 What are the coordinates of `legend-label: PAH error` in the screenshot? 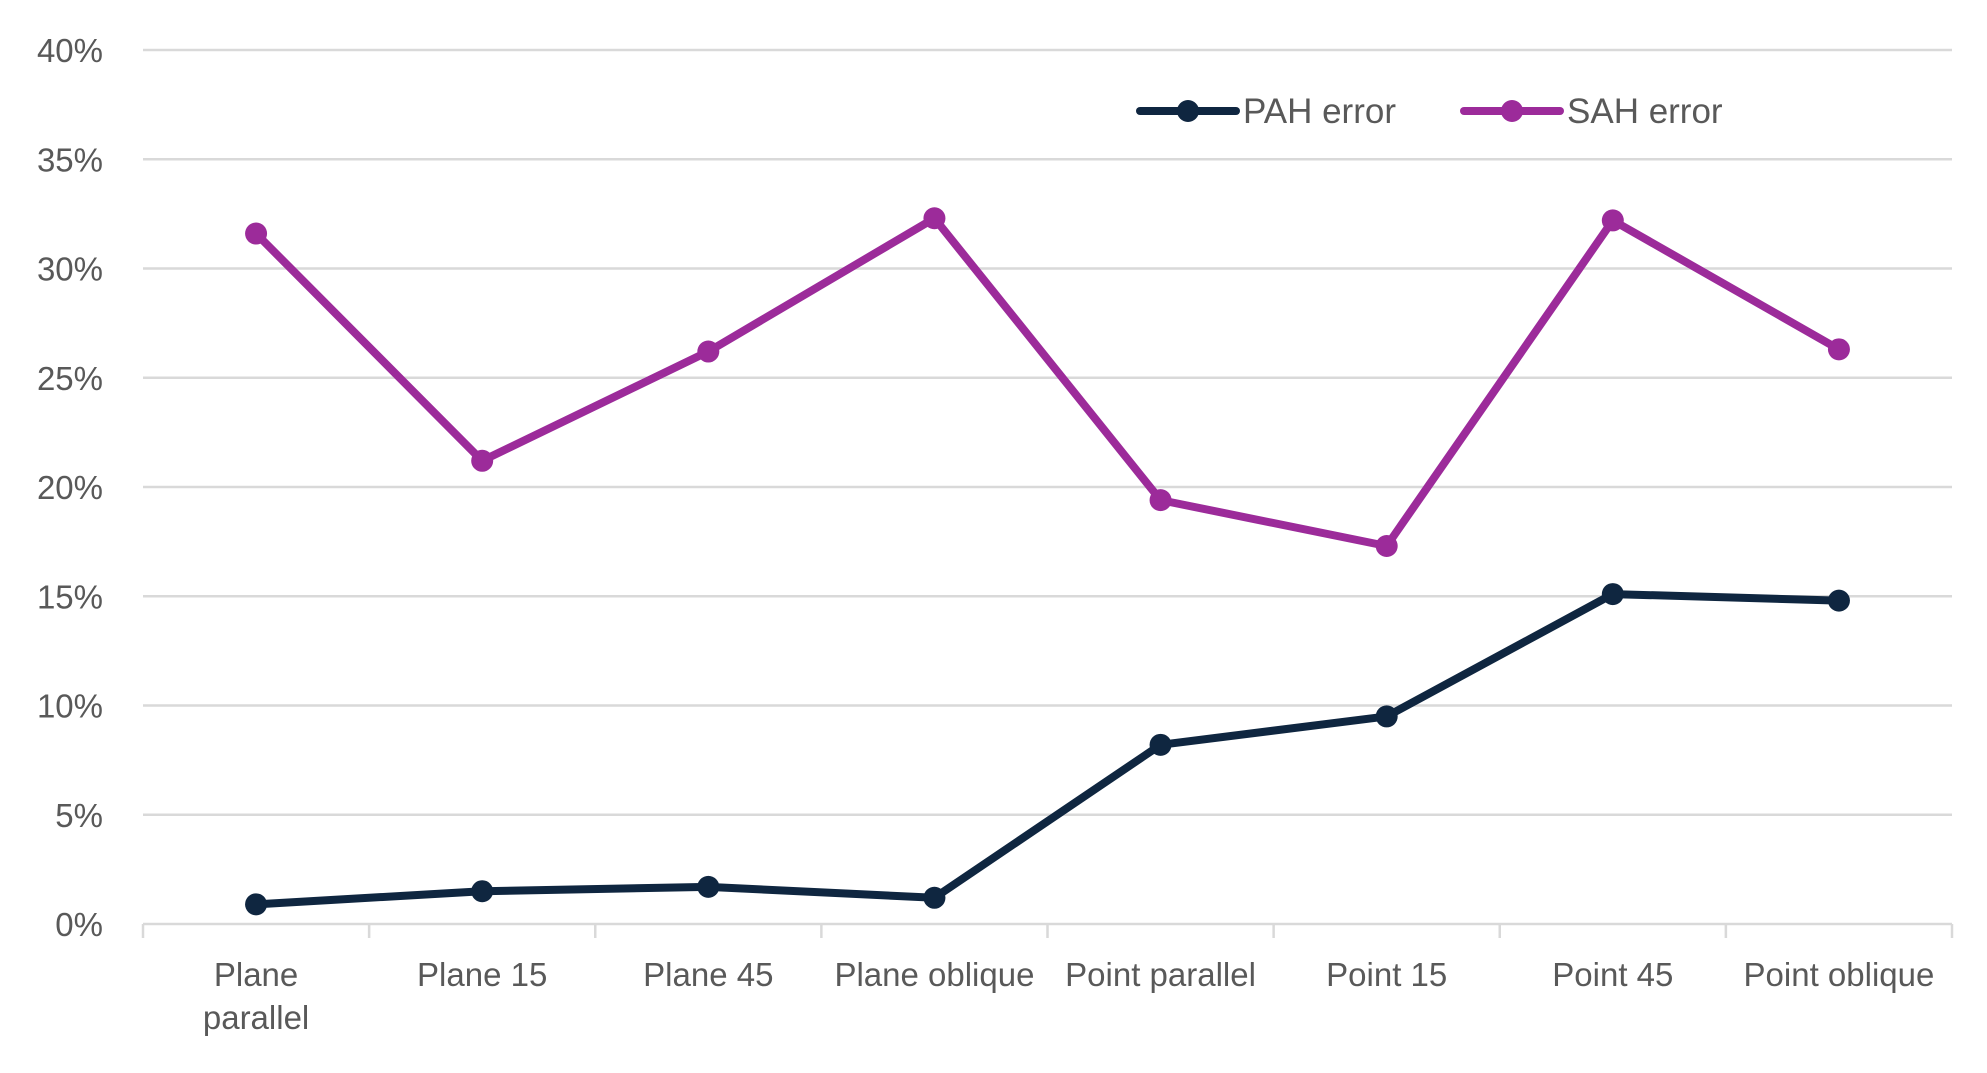 It's located at (1319, 111).